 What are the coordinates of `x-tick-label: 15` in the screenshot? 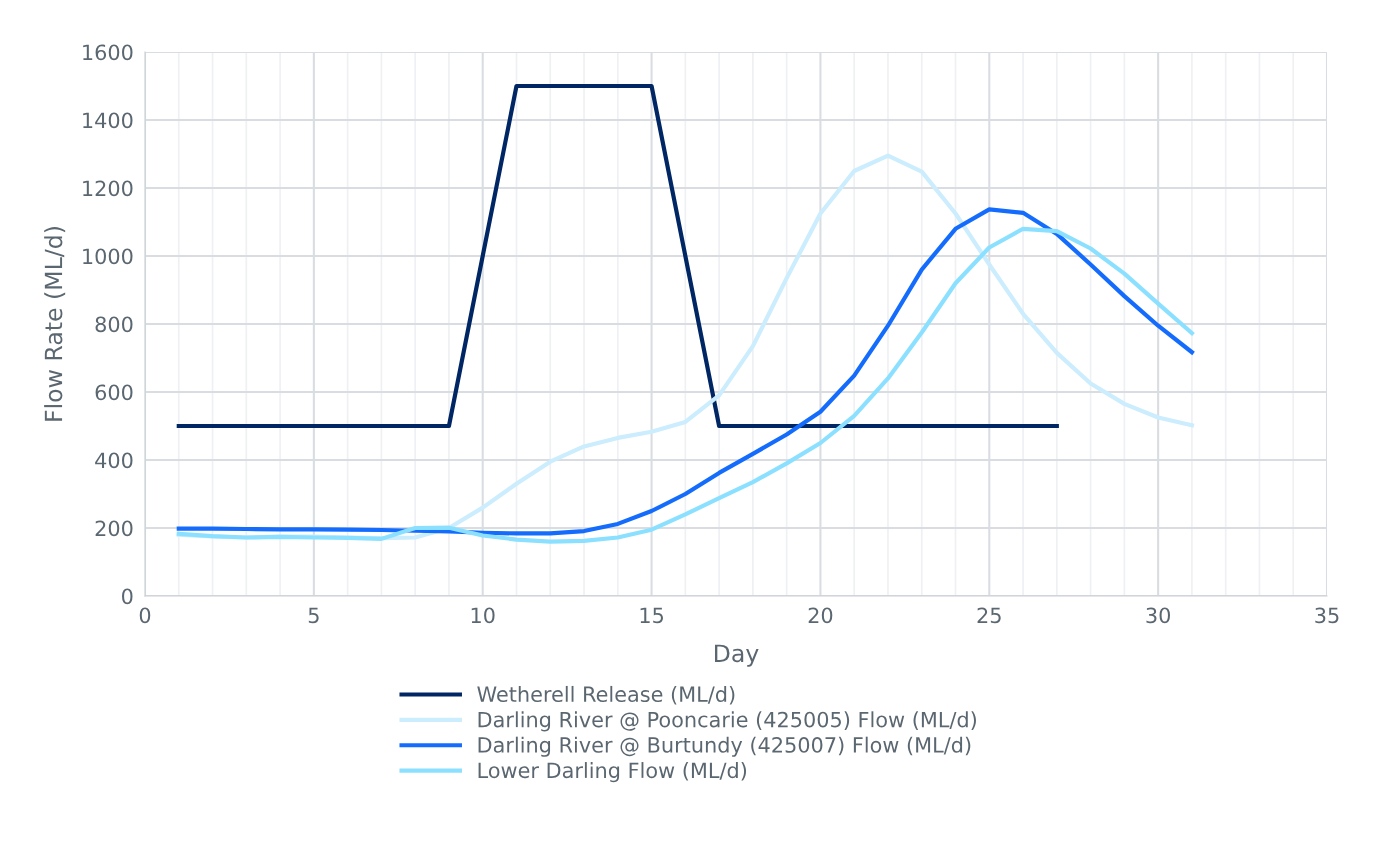 It's located at (652, 615).